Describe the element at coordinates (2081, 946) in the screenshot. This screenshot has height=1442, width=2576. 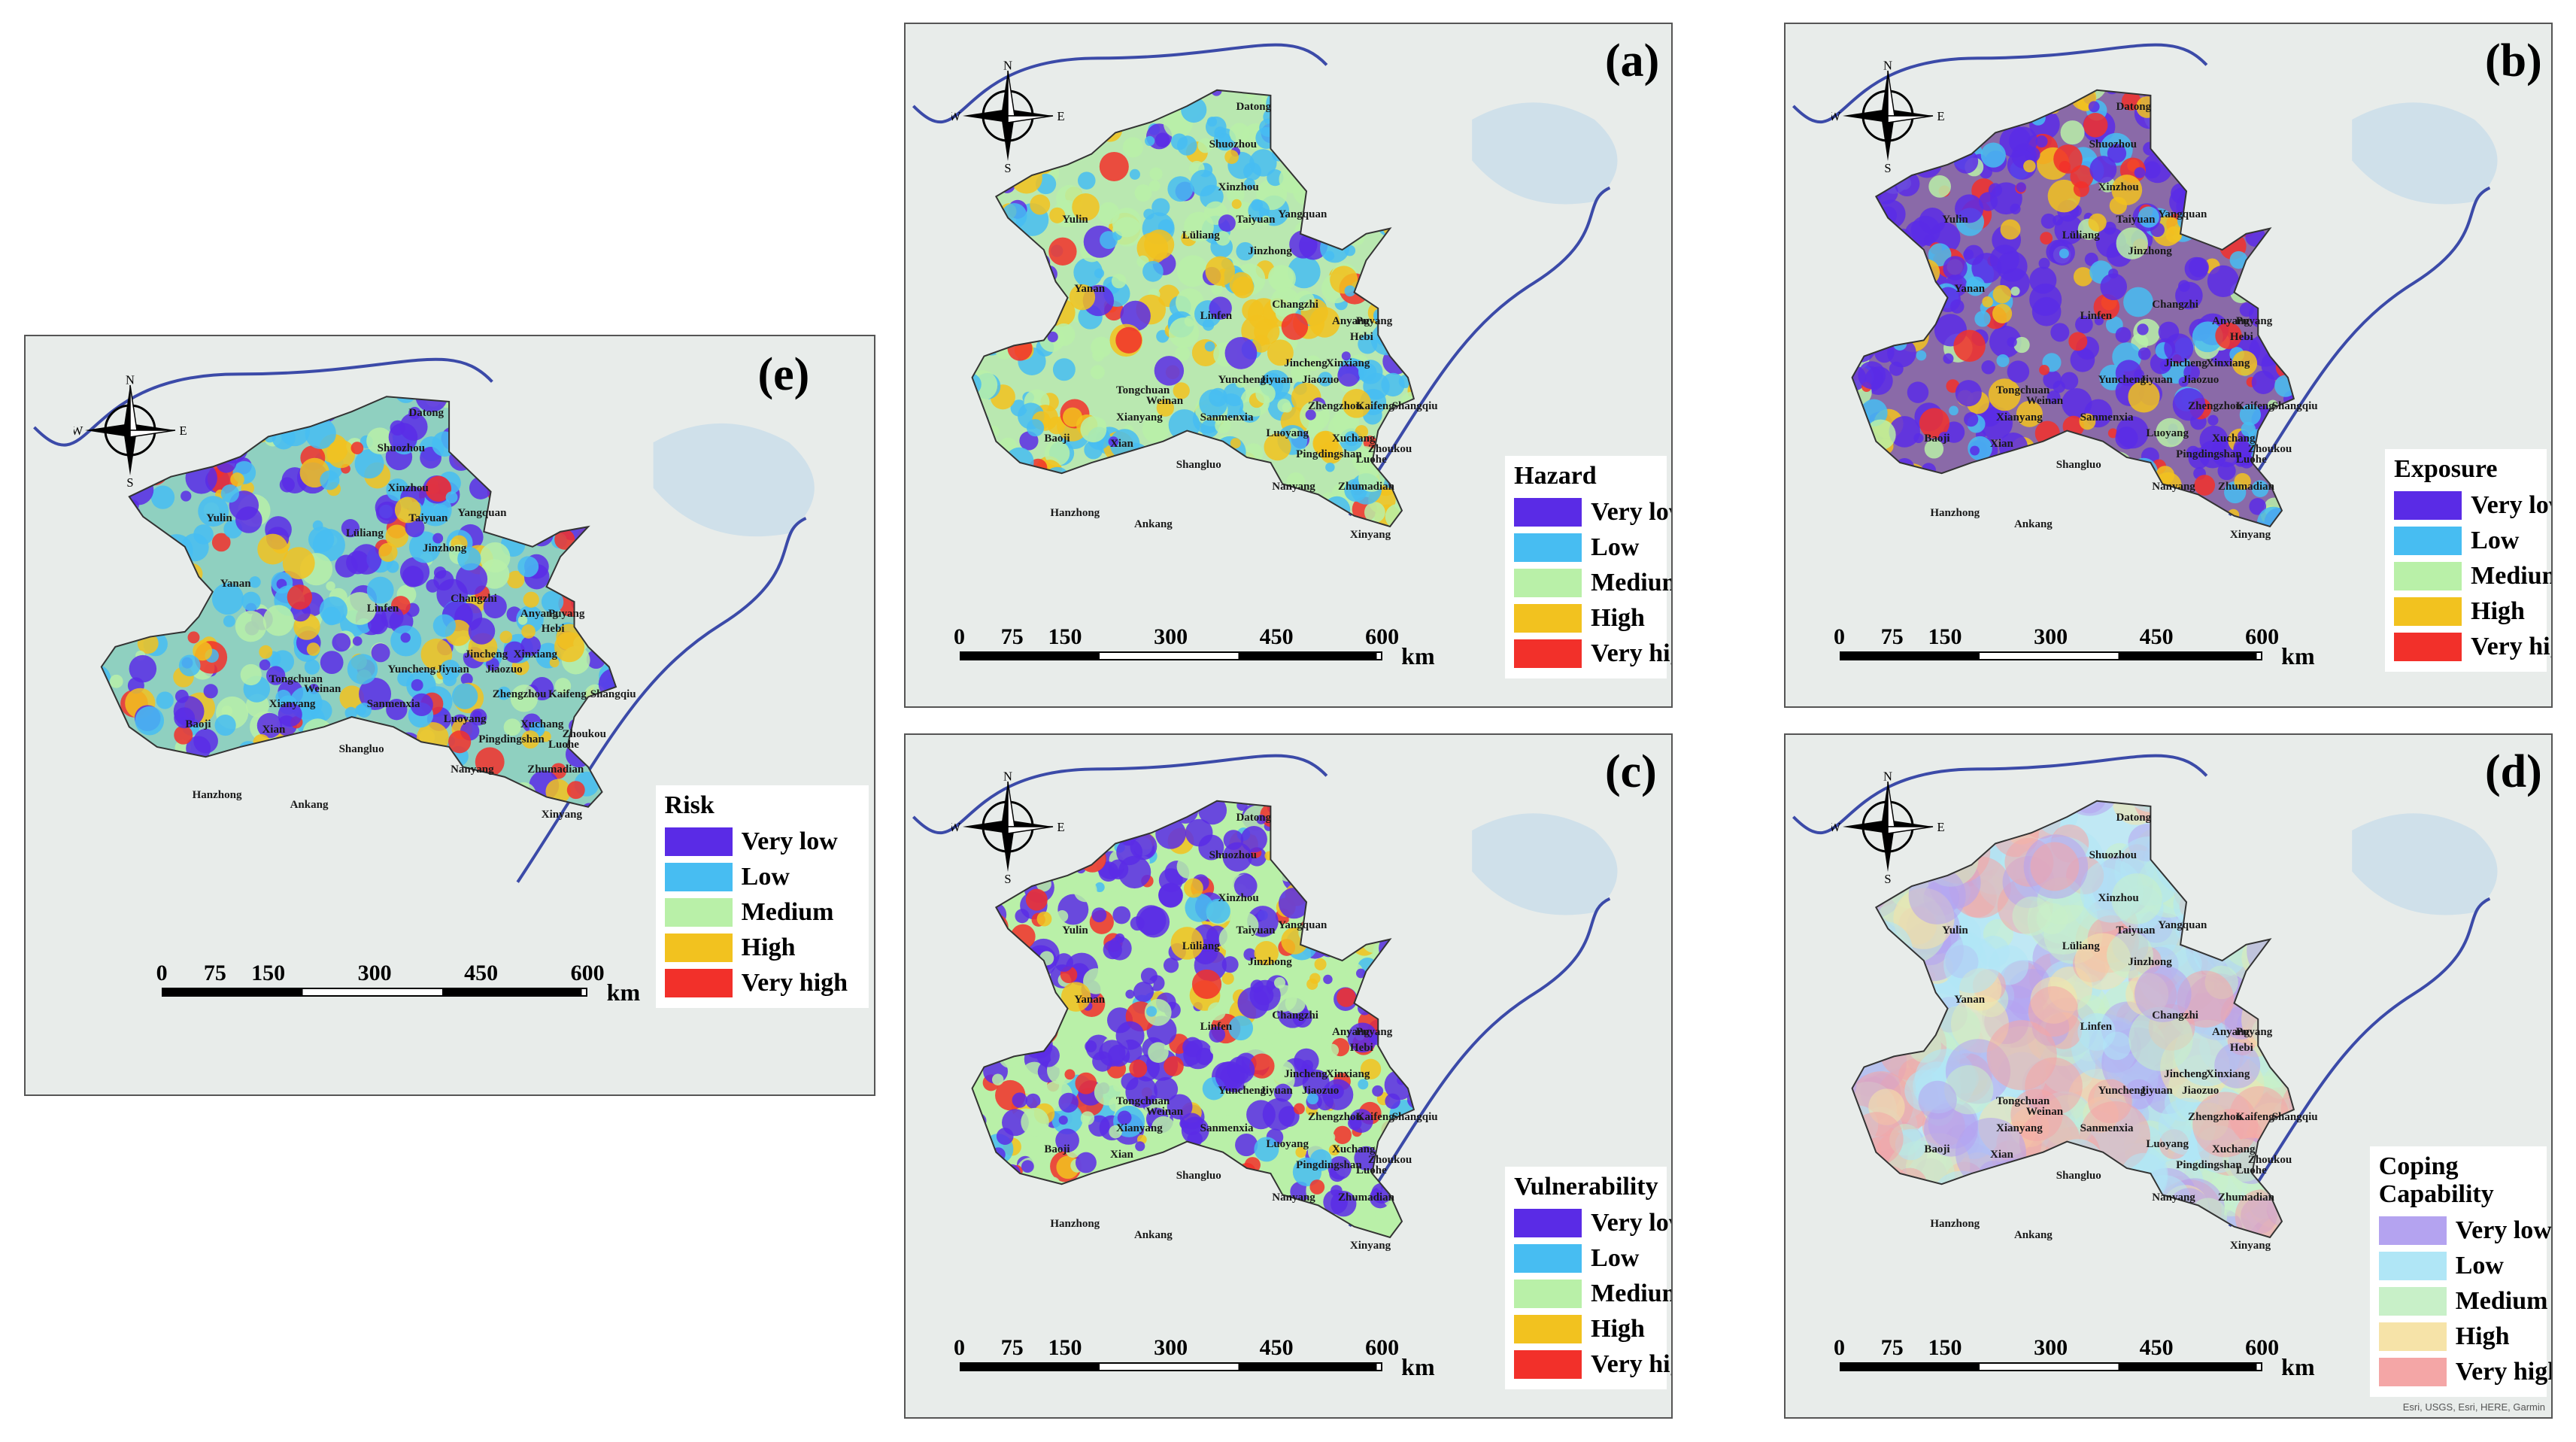
I see `city-label: Lüliang` at that location.